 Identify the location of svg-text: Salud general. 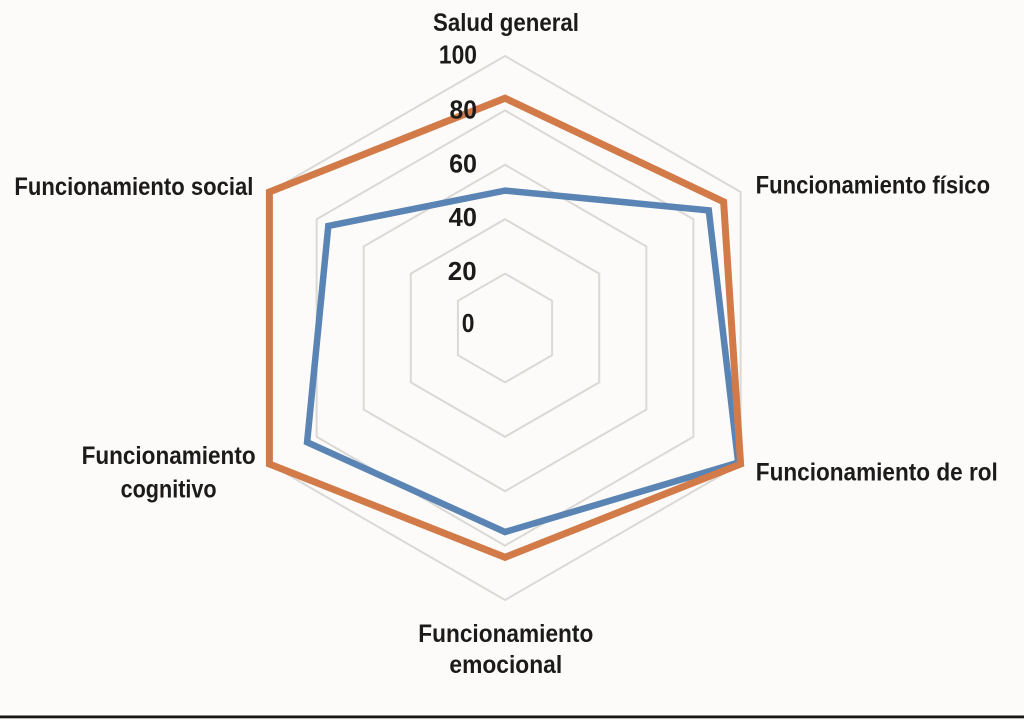
(506, 23).